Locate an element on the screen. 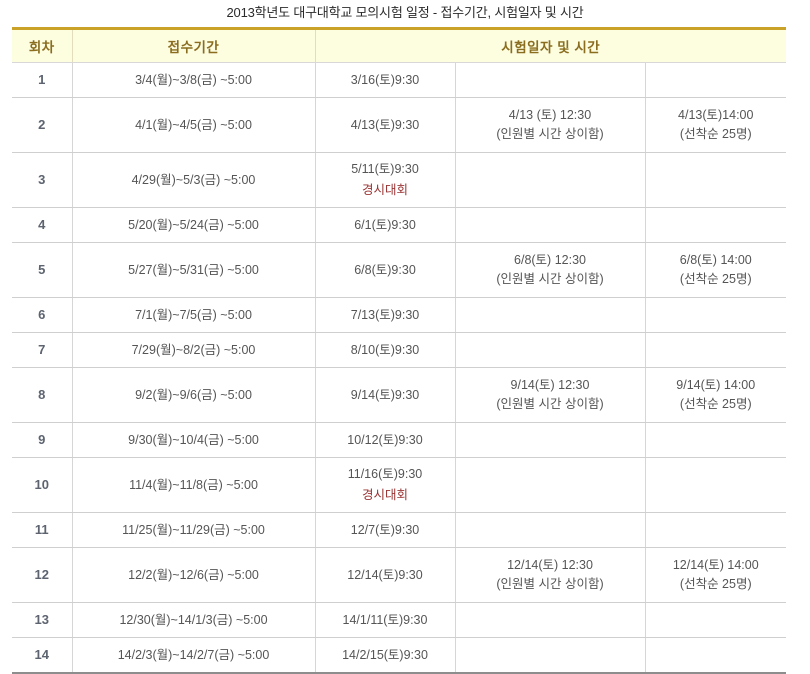  column-header-no: 회차 is located at coordinates (42, 46).